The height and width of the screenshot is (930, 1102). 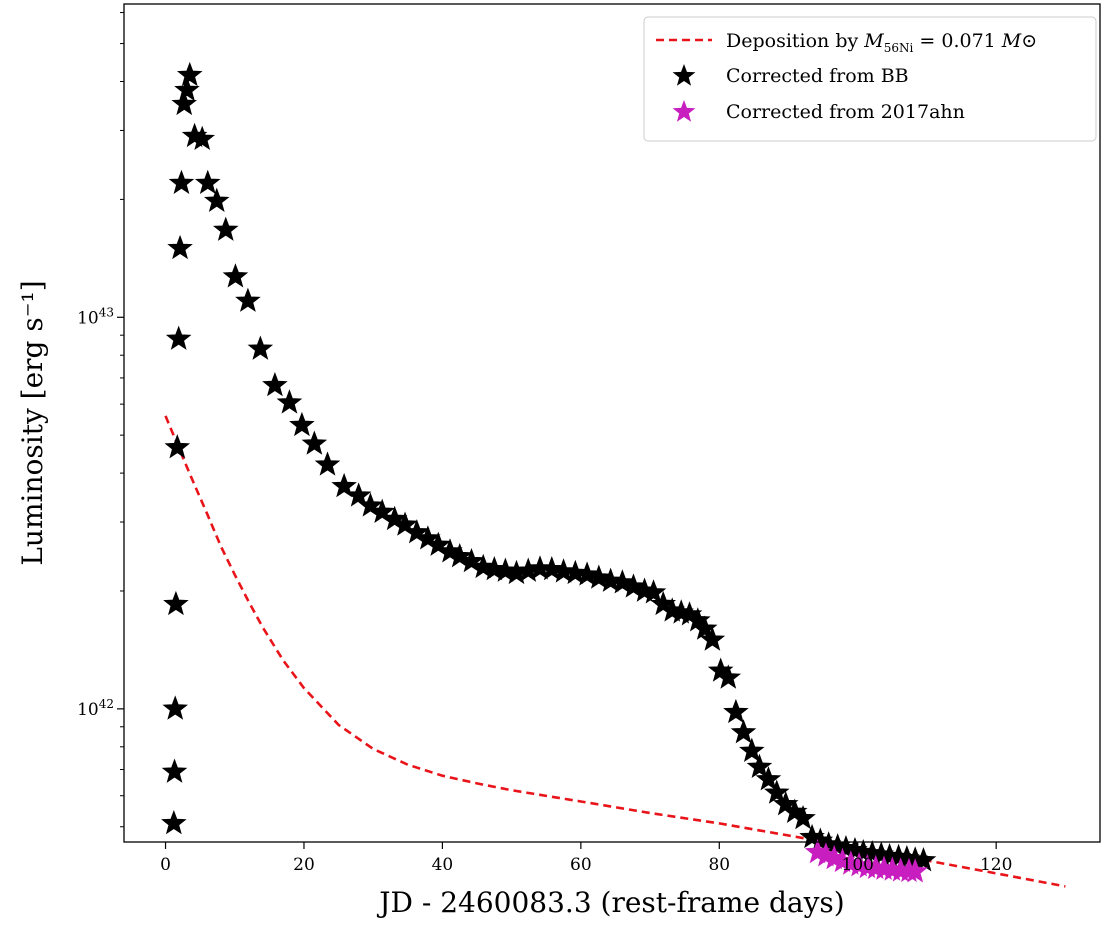 I want to click on x-tick-label: 120, so click(x=996, y=865).